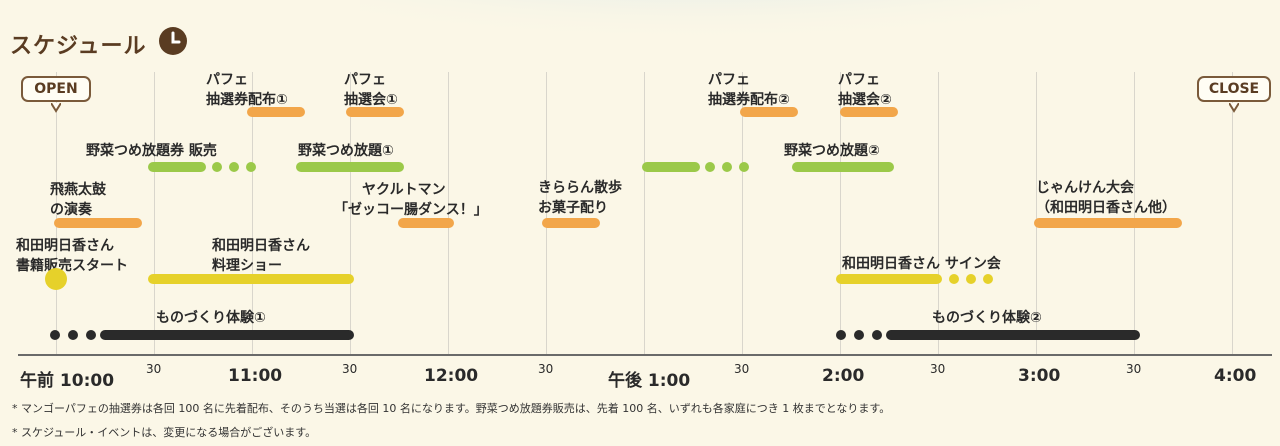 This screenshot has width=1280, height=446. Describe the element at coordinates (1106, 208) in the screenshot. I see `event-label-line: （和田明日香さん他）` at that location.